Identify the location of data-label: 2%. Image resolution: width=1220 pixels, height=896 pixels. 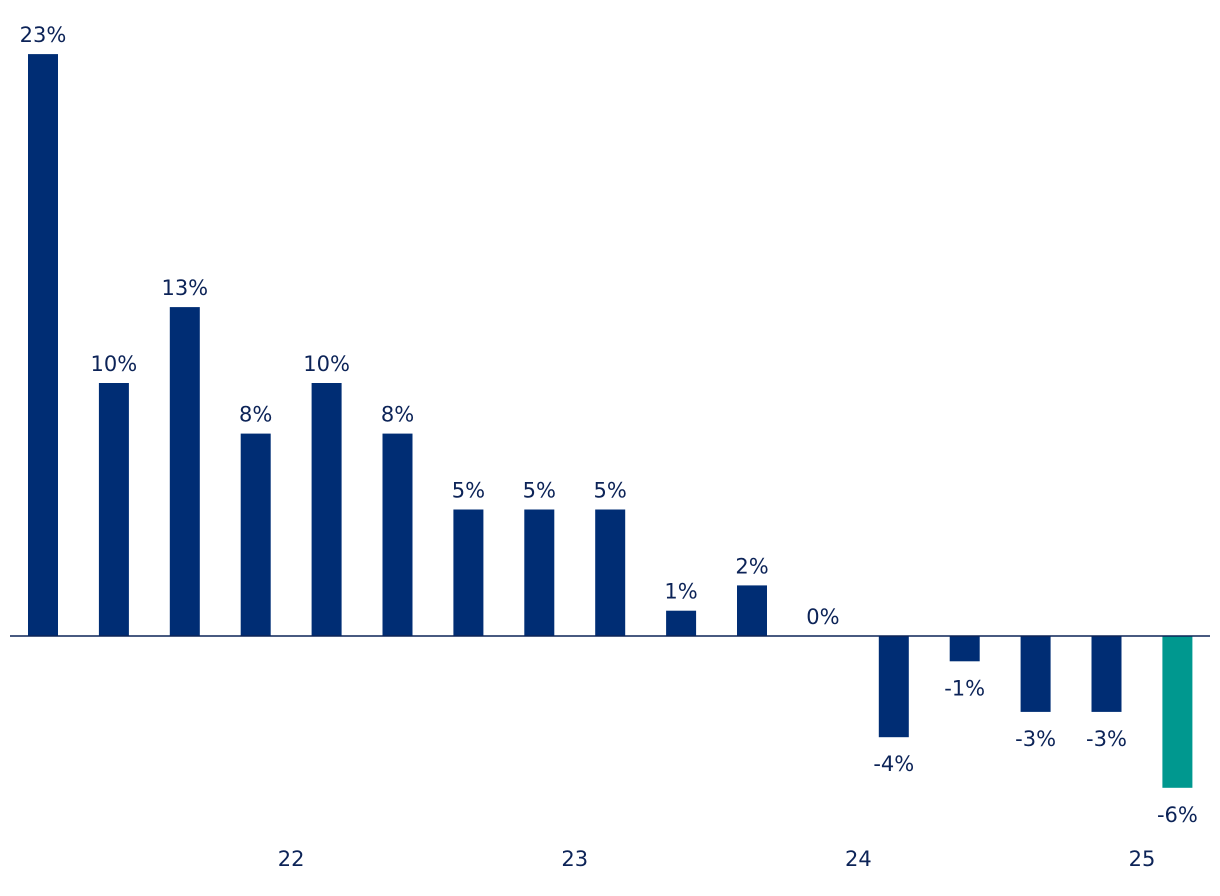
(751, 566).